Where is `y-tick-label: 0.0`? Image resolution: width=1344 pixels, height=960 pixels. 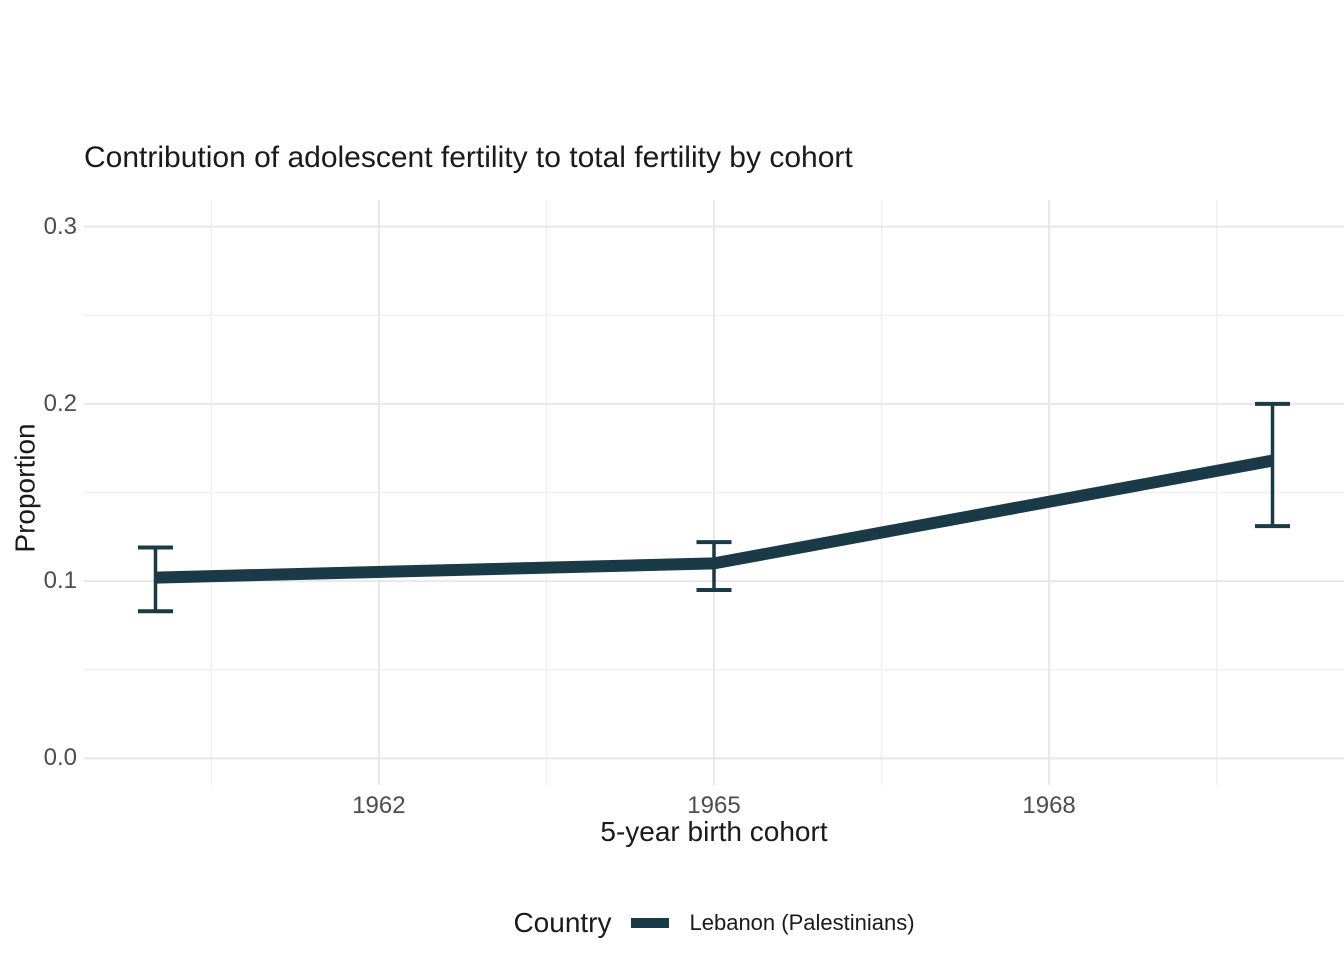 y-tick-label: 0.0 is located at coordinates (60, 758).